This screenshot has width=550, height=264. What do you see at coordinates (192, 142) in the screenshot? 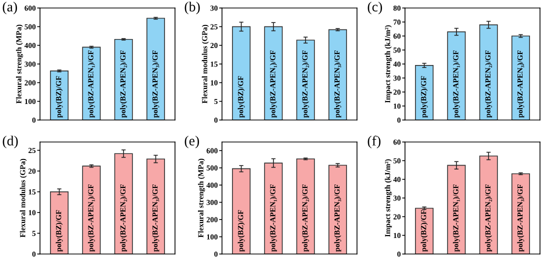
I see `chart-title: (e)` at bounding box center [192, 142].